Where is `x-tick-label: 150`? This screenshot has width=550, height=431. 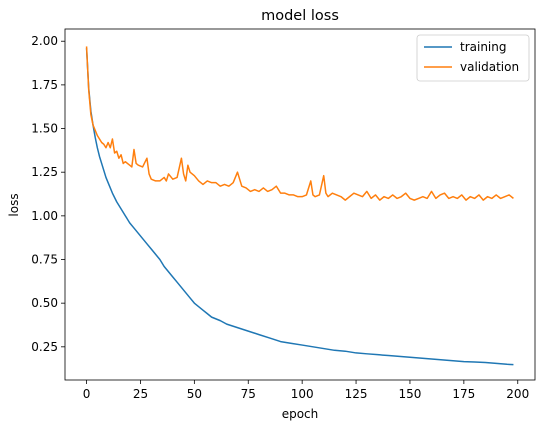 x-tick-label: 150 is located at coordinates (410, 394).